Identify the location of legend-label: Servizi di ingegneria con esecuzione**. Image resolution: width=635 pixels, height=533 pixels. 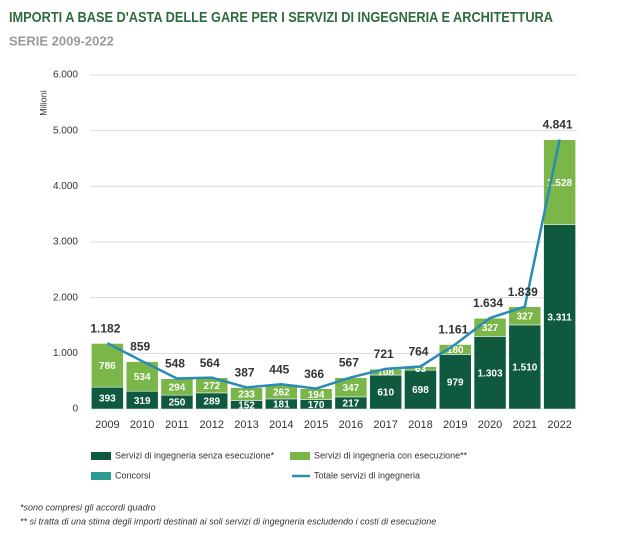
(391, 455).